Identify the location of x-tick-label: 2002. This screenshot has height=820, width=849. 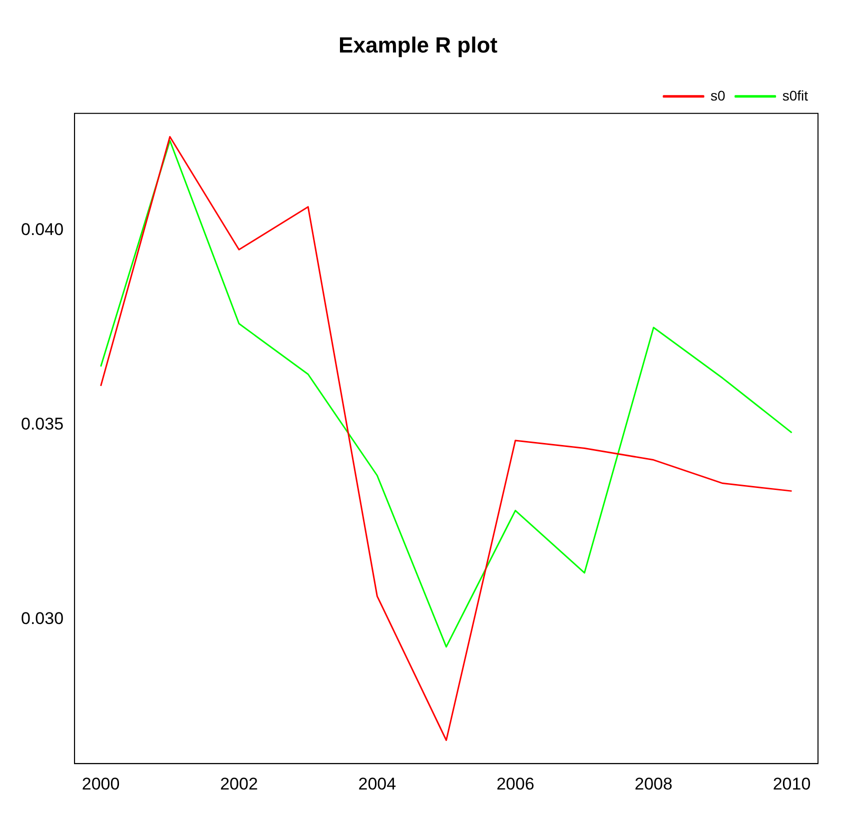
(239, 784).